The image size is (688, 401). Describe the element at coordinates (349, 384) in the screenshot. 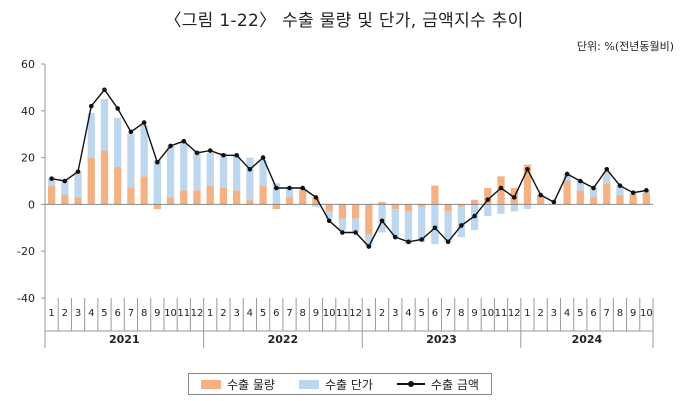

I see `legend-label-price: 수출 단가` at that location.